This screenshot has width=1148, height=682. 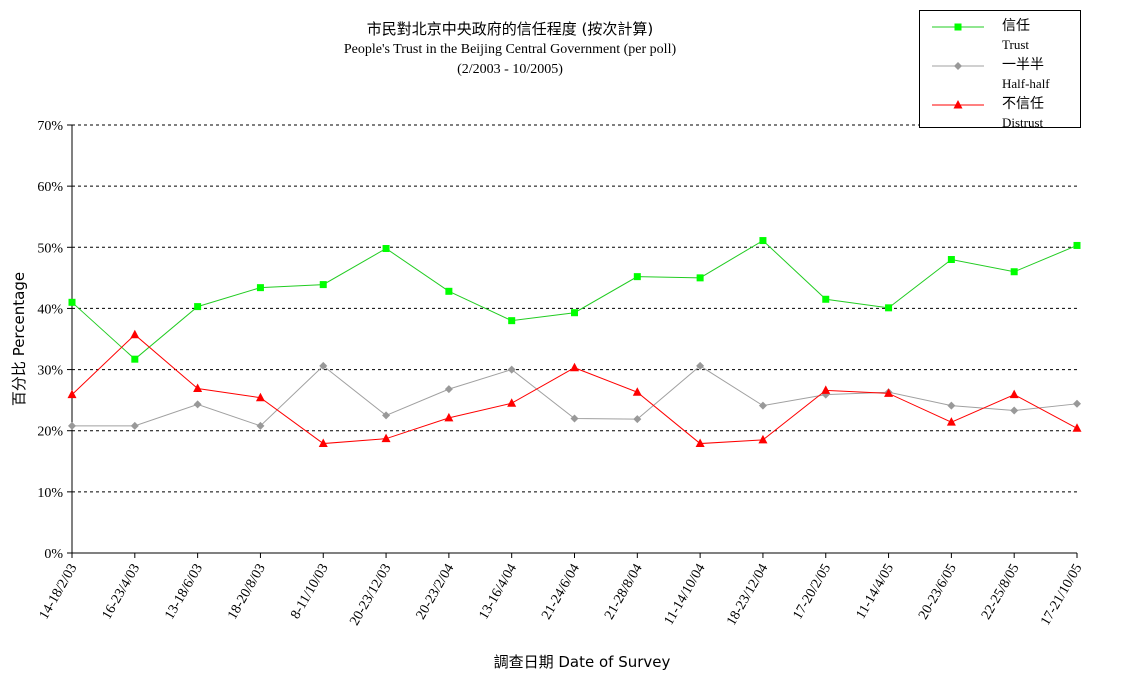 I want to click on y-tick-label: 0%, so click(x=53, y=554).